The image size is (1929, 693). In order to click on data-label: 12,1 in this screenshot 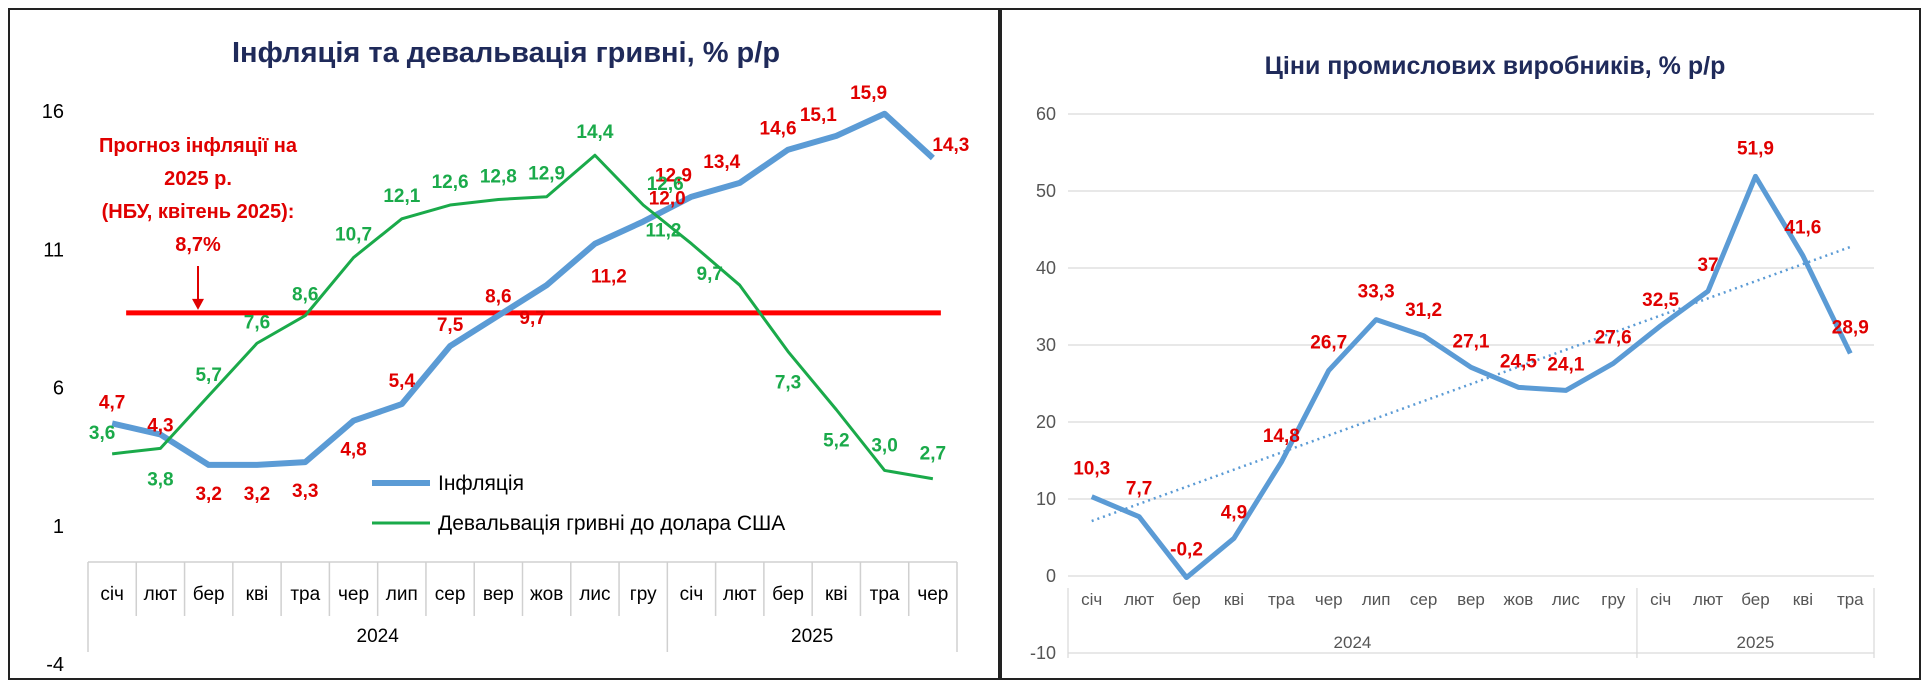, I will do `click(401, 196)`.